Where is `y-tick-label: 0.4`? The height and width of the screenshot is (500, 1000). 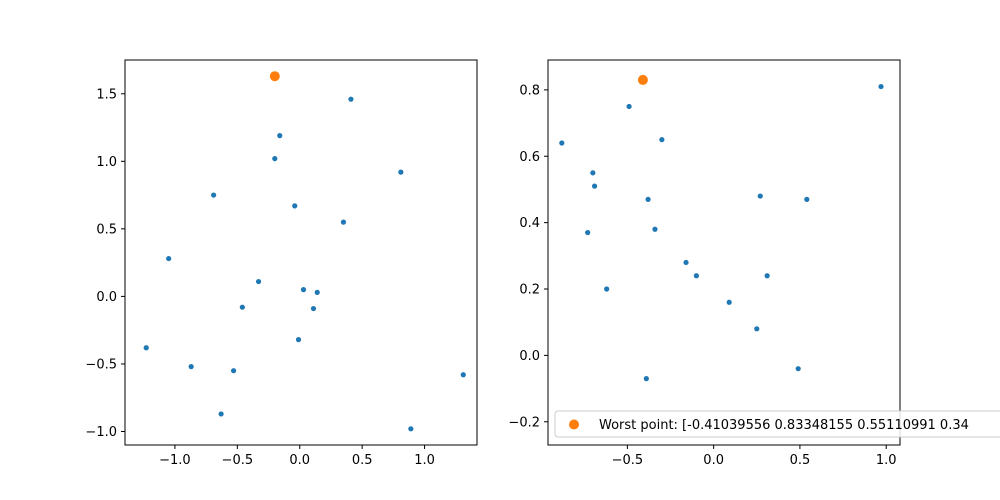 y-tick-label: 0.4 is located at coordinates (529, 223).